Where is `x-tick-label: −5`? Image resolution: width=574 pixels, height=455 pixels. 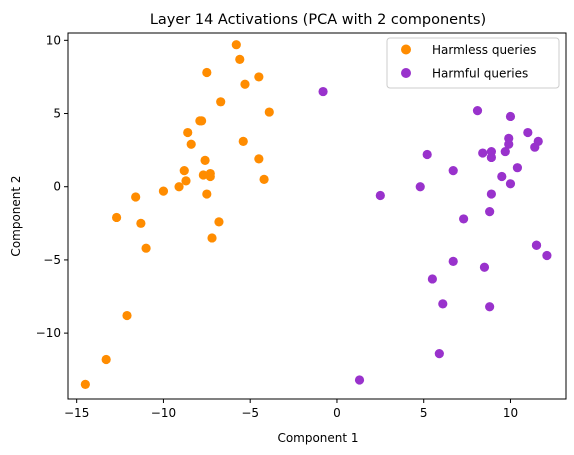 x-tick-label: −5 is located at coordinates (250, 413).